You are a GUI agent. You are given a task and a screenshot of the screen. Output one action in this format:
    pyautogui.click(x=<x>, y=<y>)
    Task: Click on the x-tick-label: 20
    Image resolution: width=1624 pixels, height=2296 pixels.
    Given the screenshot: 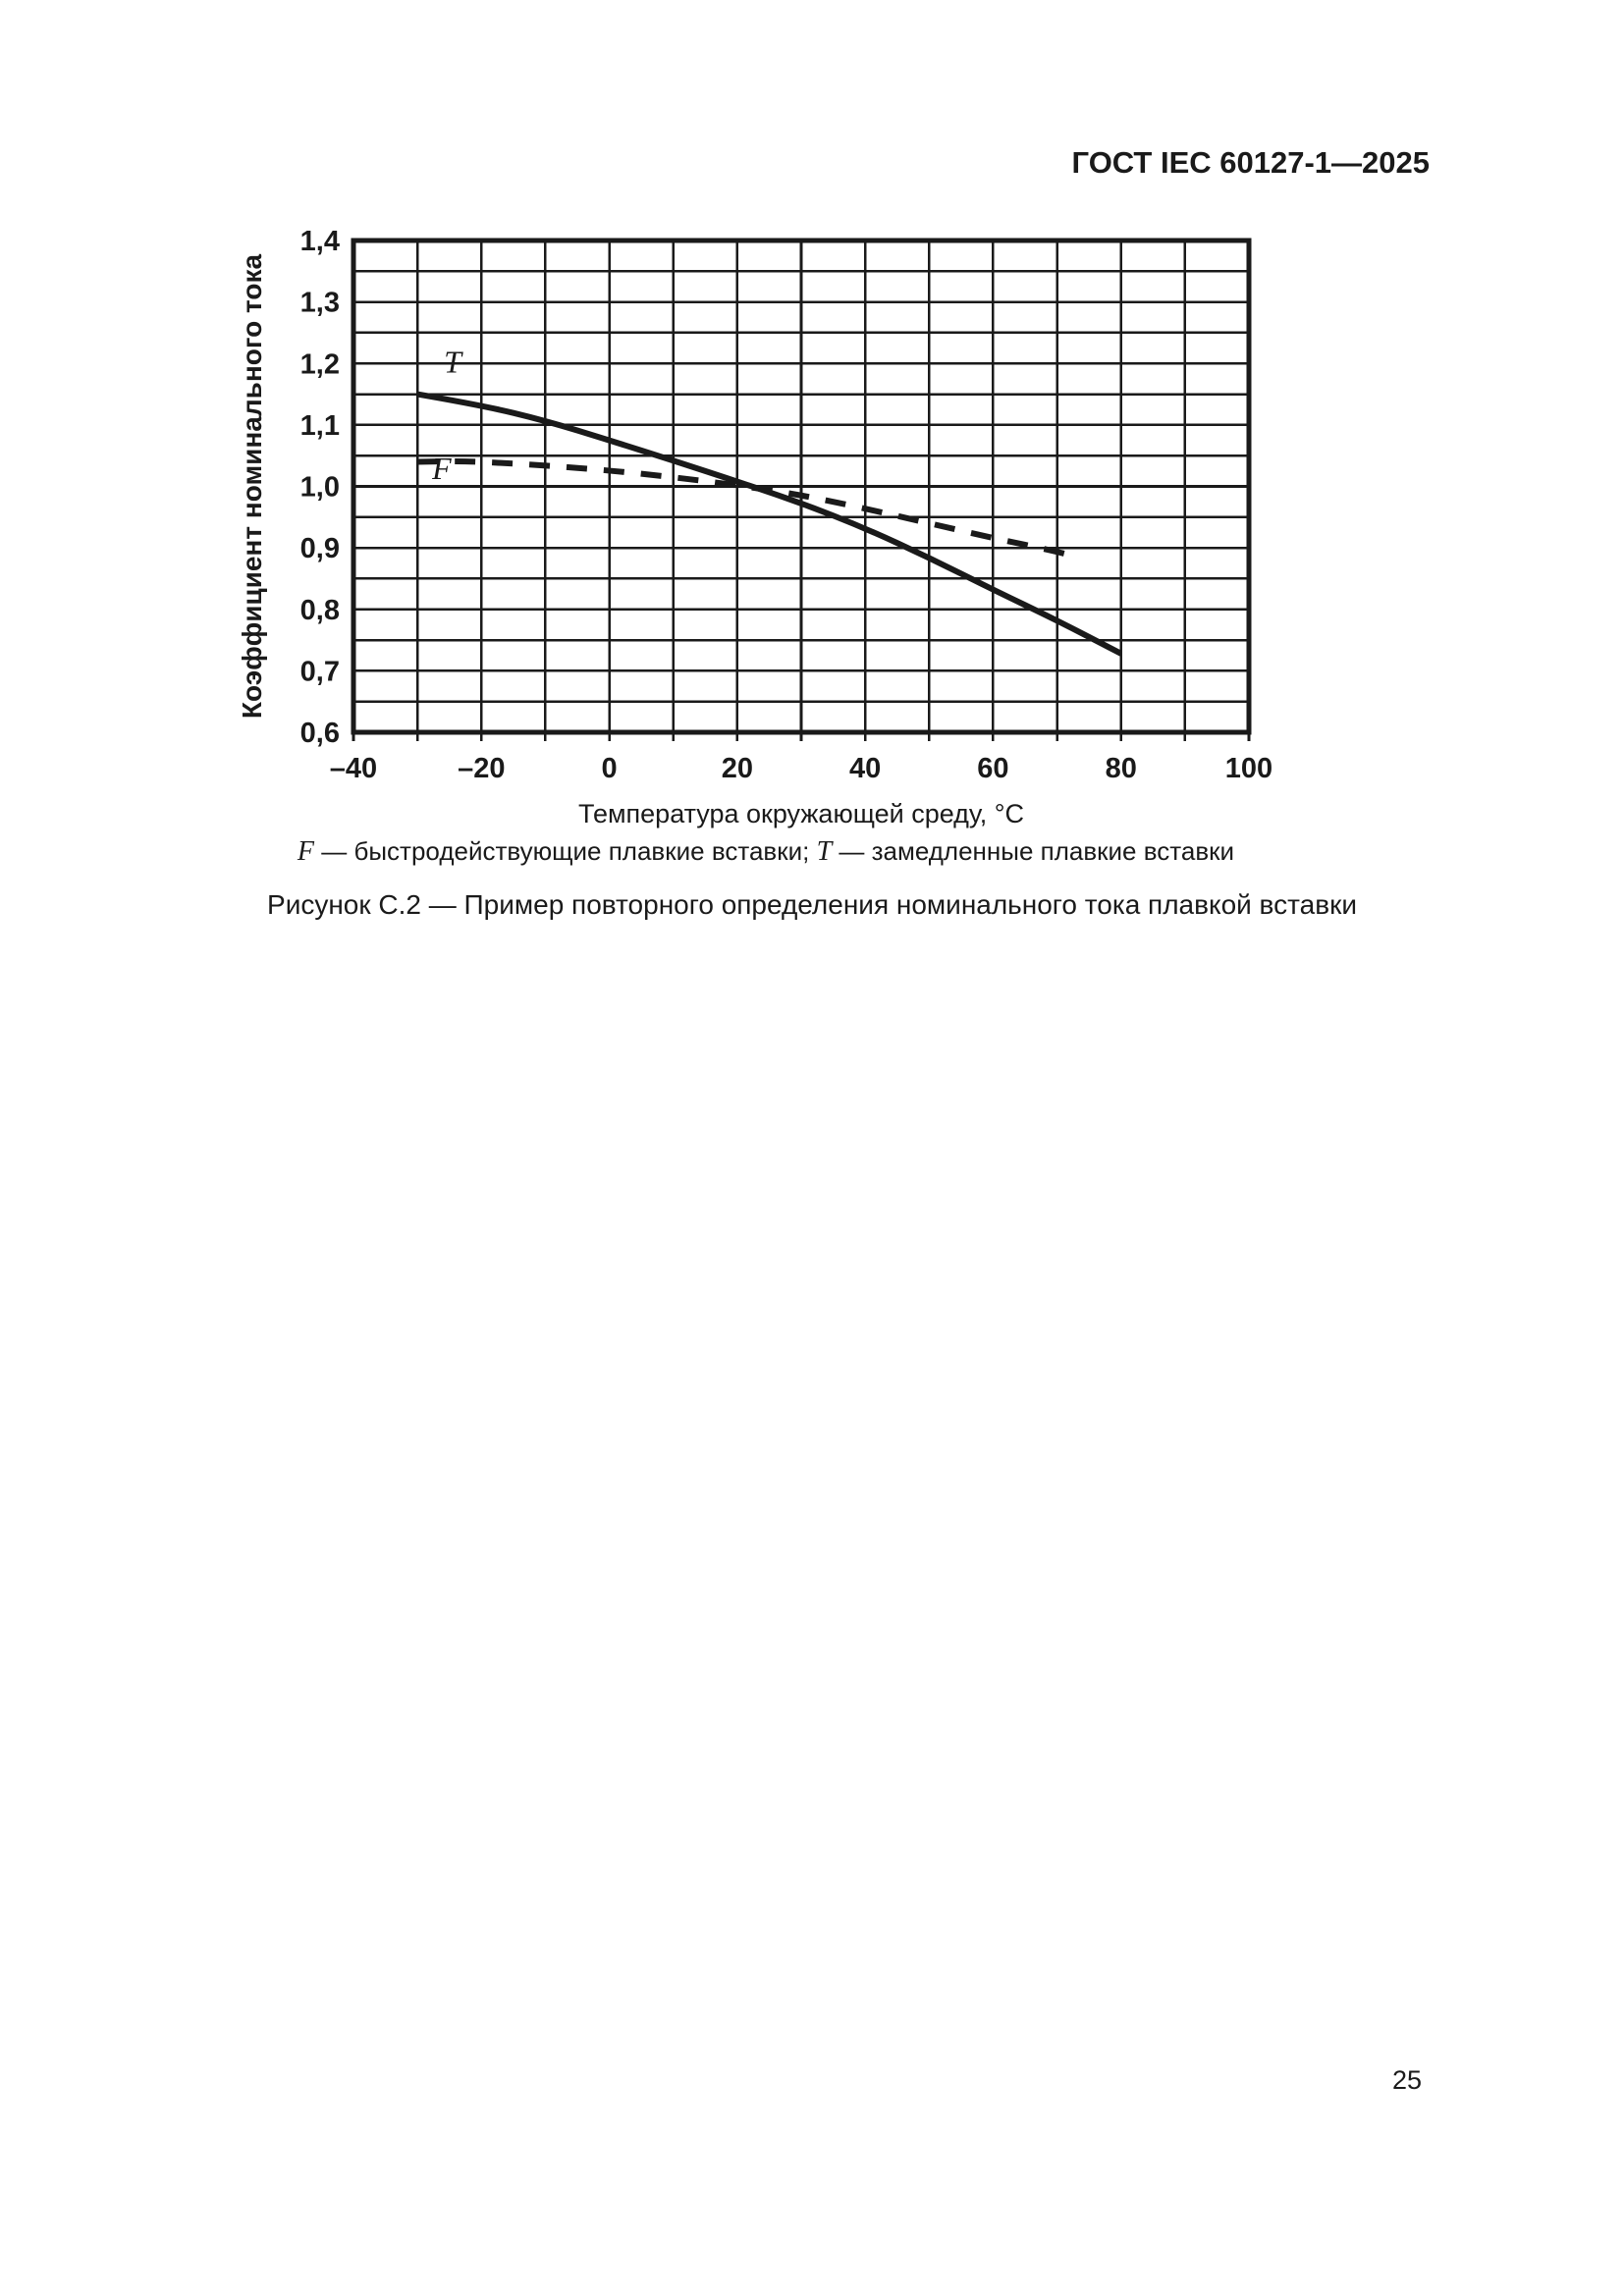 What is the action you would take?
    pyautogui.click(x=737, y=768)
    